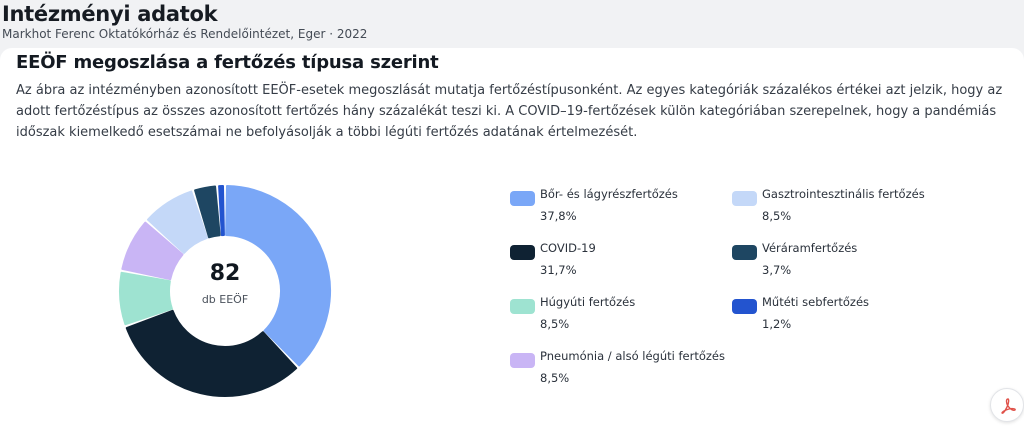  I want to click on legend-item: Pneumónia / alsó légúti fertőzés 8,5%, so click(620, 369).